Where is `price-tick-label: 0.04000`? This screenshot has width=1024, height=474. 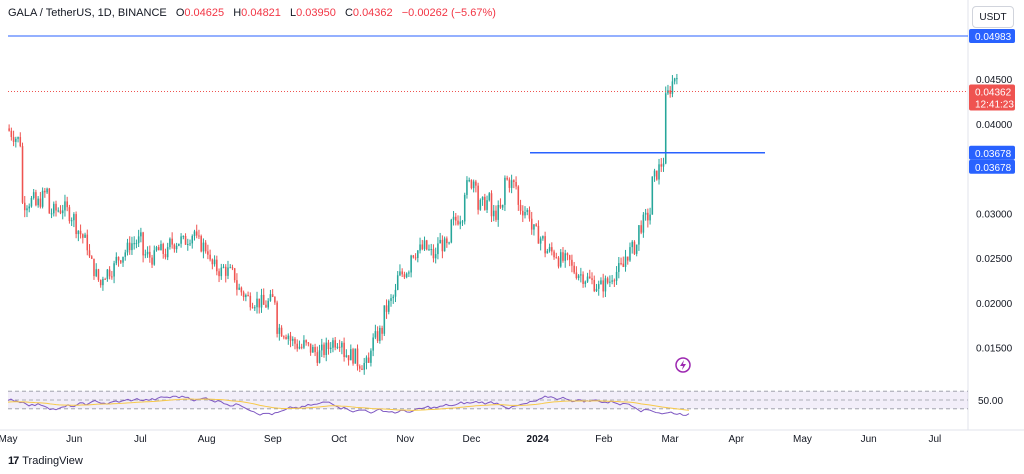
price-tick-label: 0.04000 is located at coordinates (994, 125).